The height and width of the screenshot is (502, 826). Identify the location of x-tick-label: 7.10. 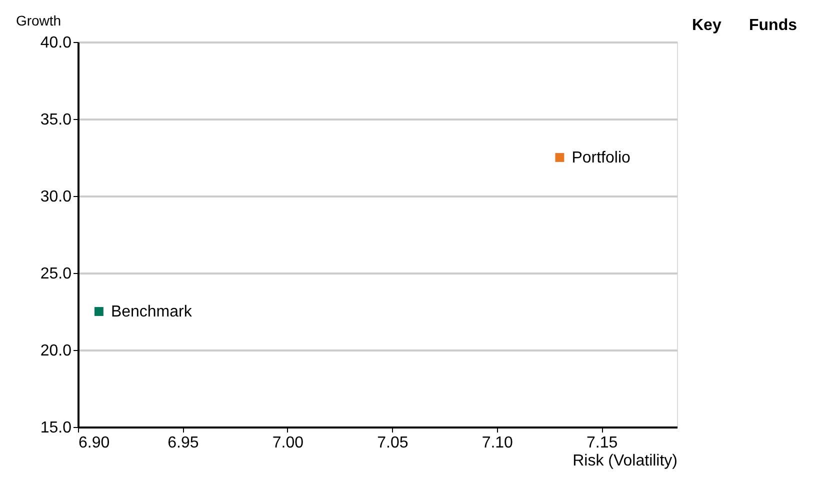
(498, 443).